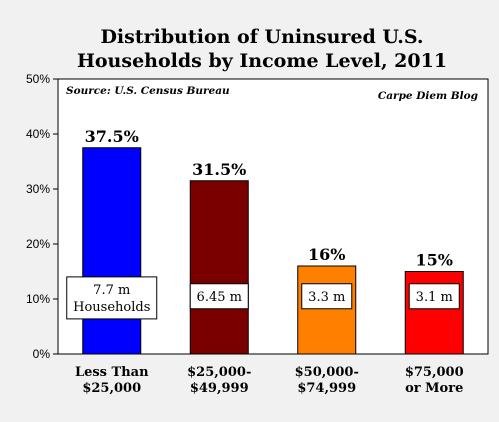 The image size is (499, 422). What do you see at coordinates (327, 372) in the screenshot?
I see `x-category-label: $50,000-` at bounding box center [327, 372].